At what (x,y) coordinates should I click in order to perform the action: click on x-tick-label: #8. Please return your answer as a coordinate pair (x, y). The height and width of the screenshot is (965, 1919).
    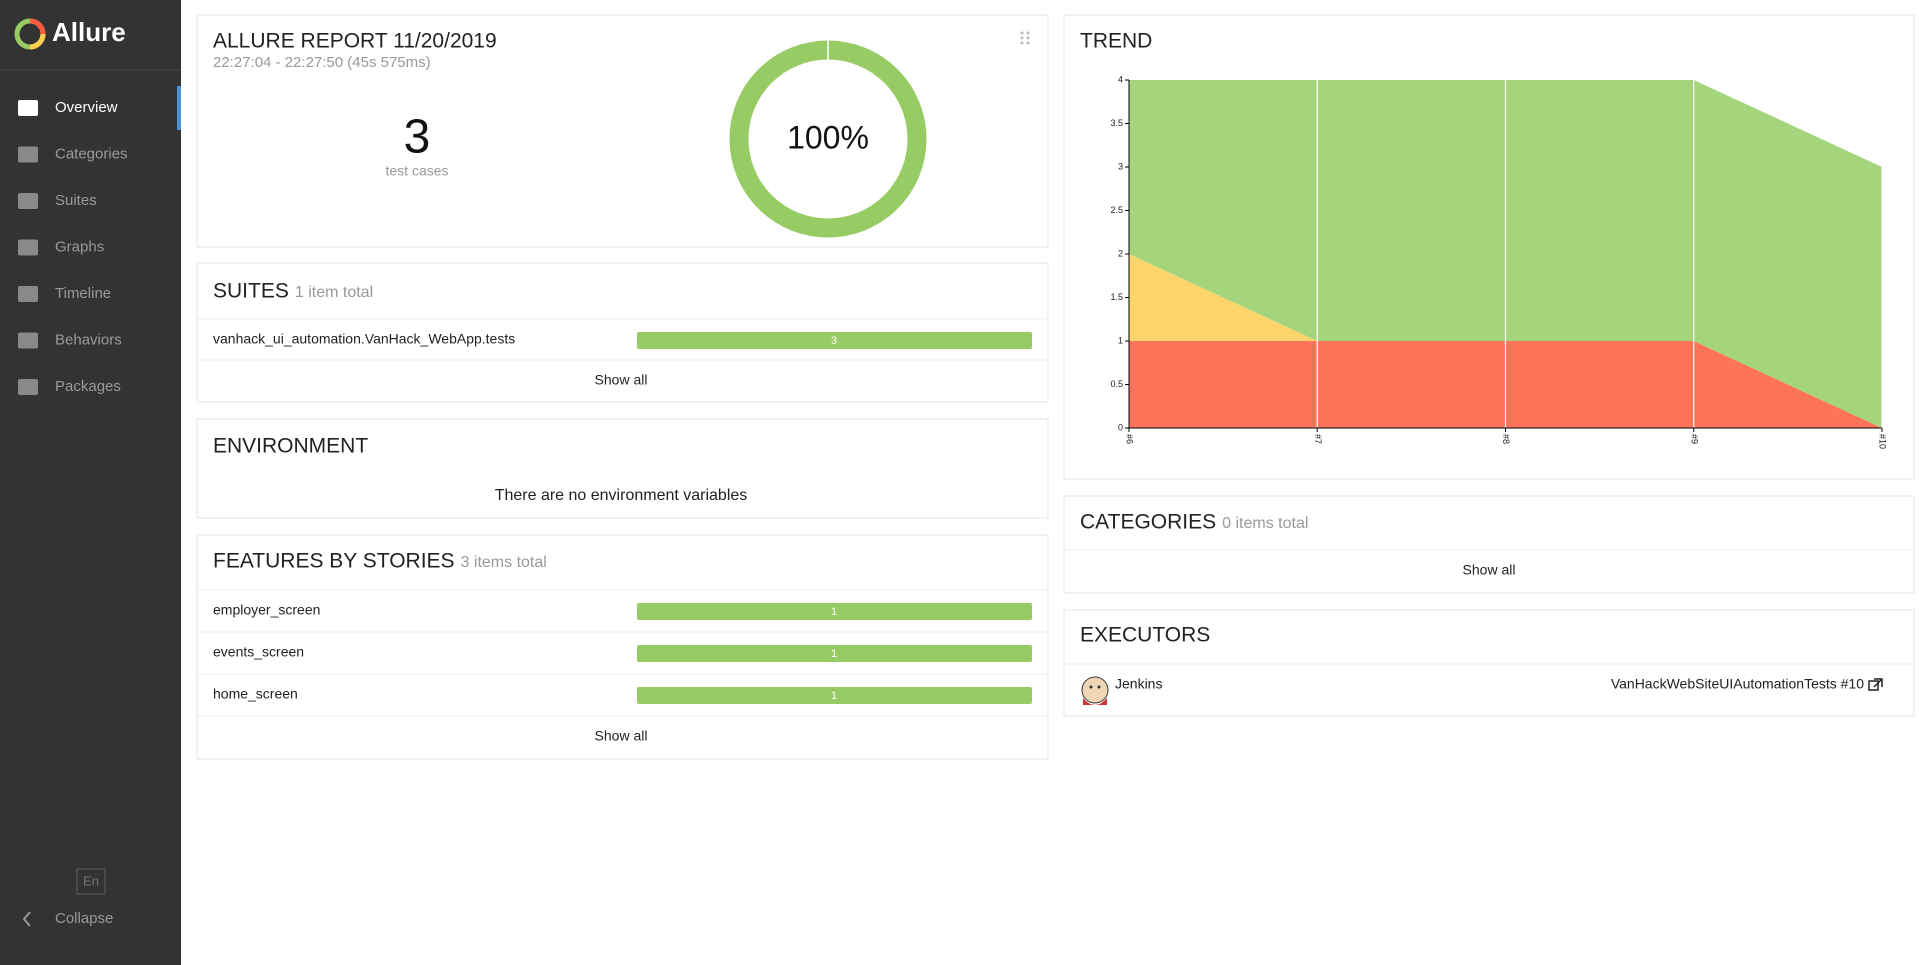
    Looking at the image, I should click on (1506, 439).